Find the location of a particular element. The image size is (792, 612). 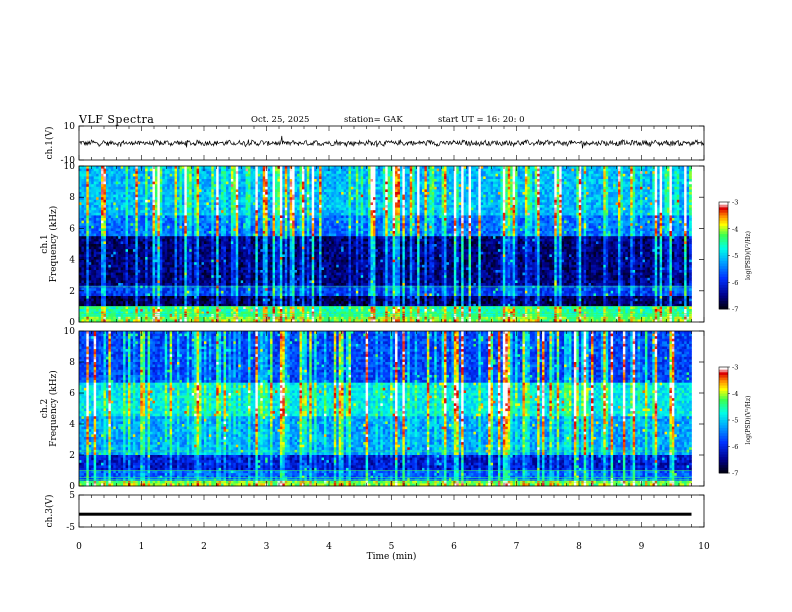

ch1-waveform-ytick-label: 10 is located at coordinates (70, 127).